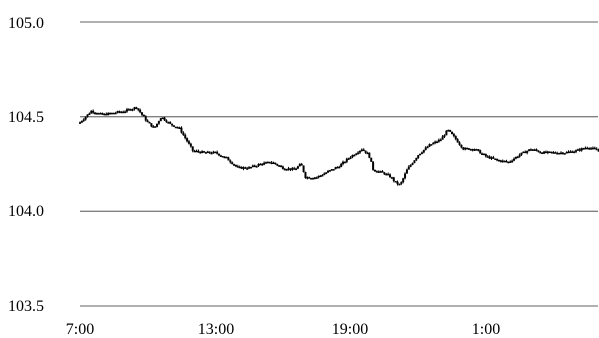 The image size is (599, 338). Describe the element at coordinates (350, 329) in the screenshot. I see `x-tick-label: 19:00` at that location.